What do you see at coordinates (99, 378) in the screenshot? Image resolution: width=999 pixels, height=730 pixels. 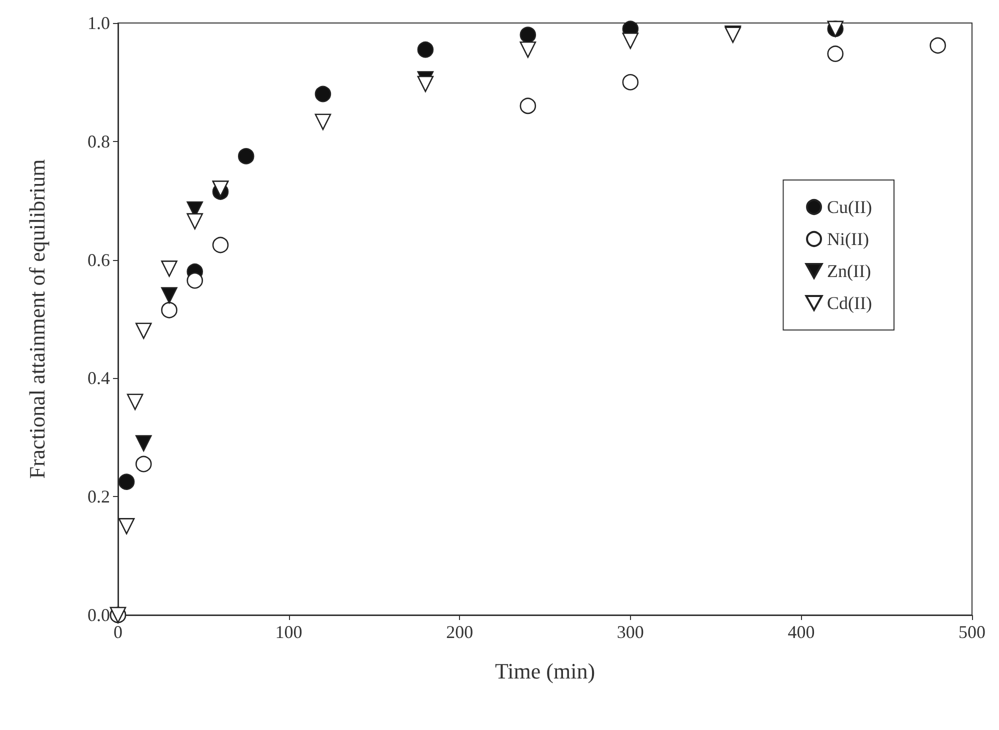 I see `y-tick-label: 0.4` at bounding box center [99, 378].